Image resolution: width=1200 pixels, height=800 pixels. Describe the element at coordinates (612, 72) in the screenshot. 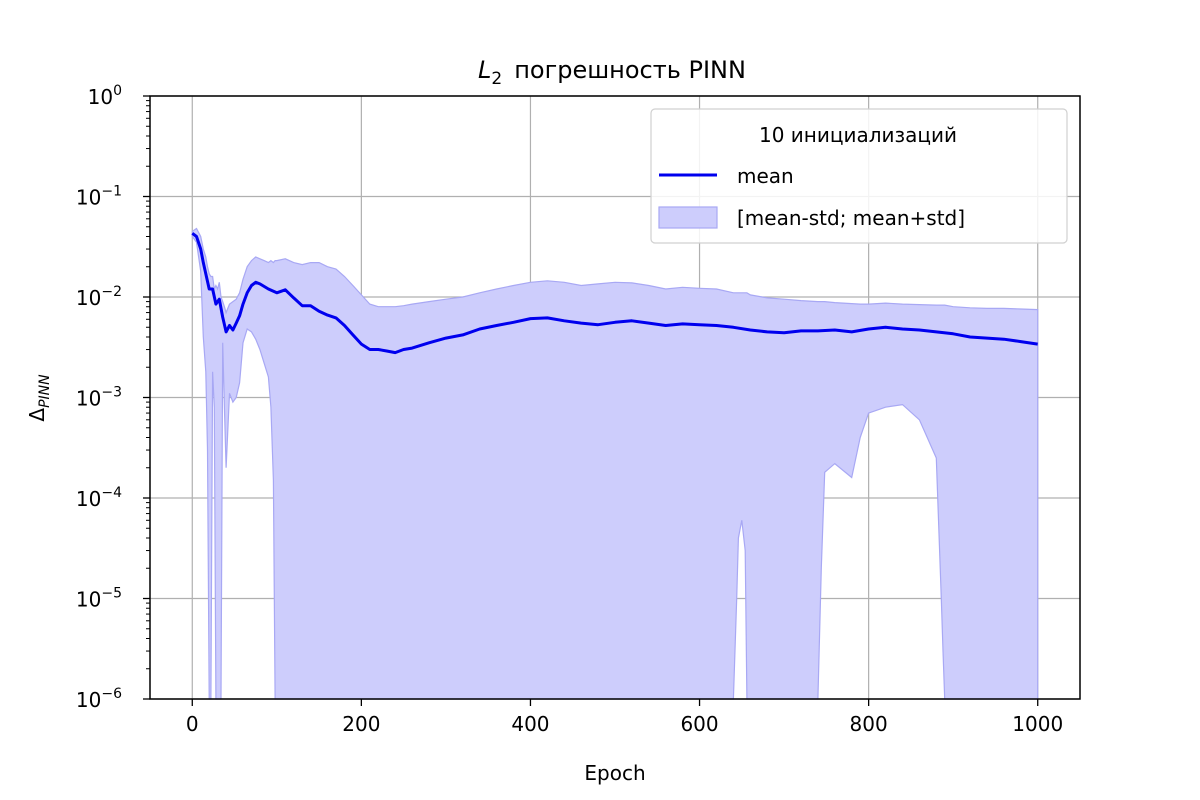

I see `chart-title: L2 погрешность PINN` at that location.